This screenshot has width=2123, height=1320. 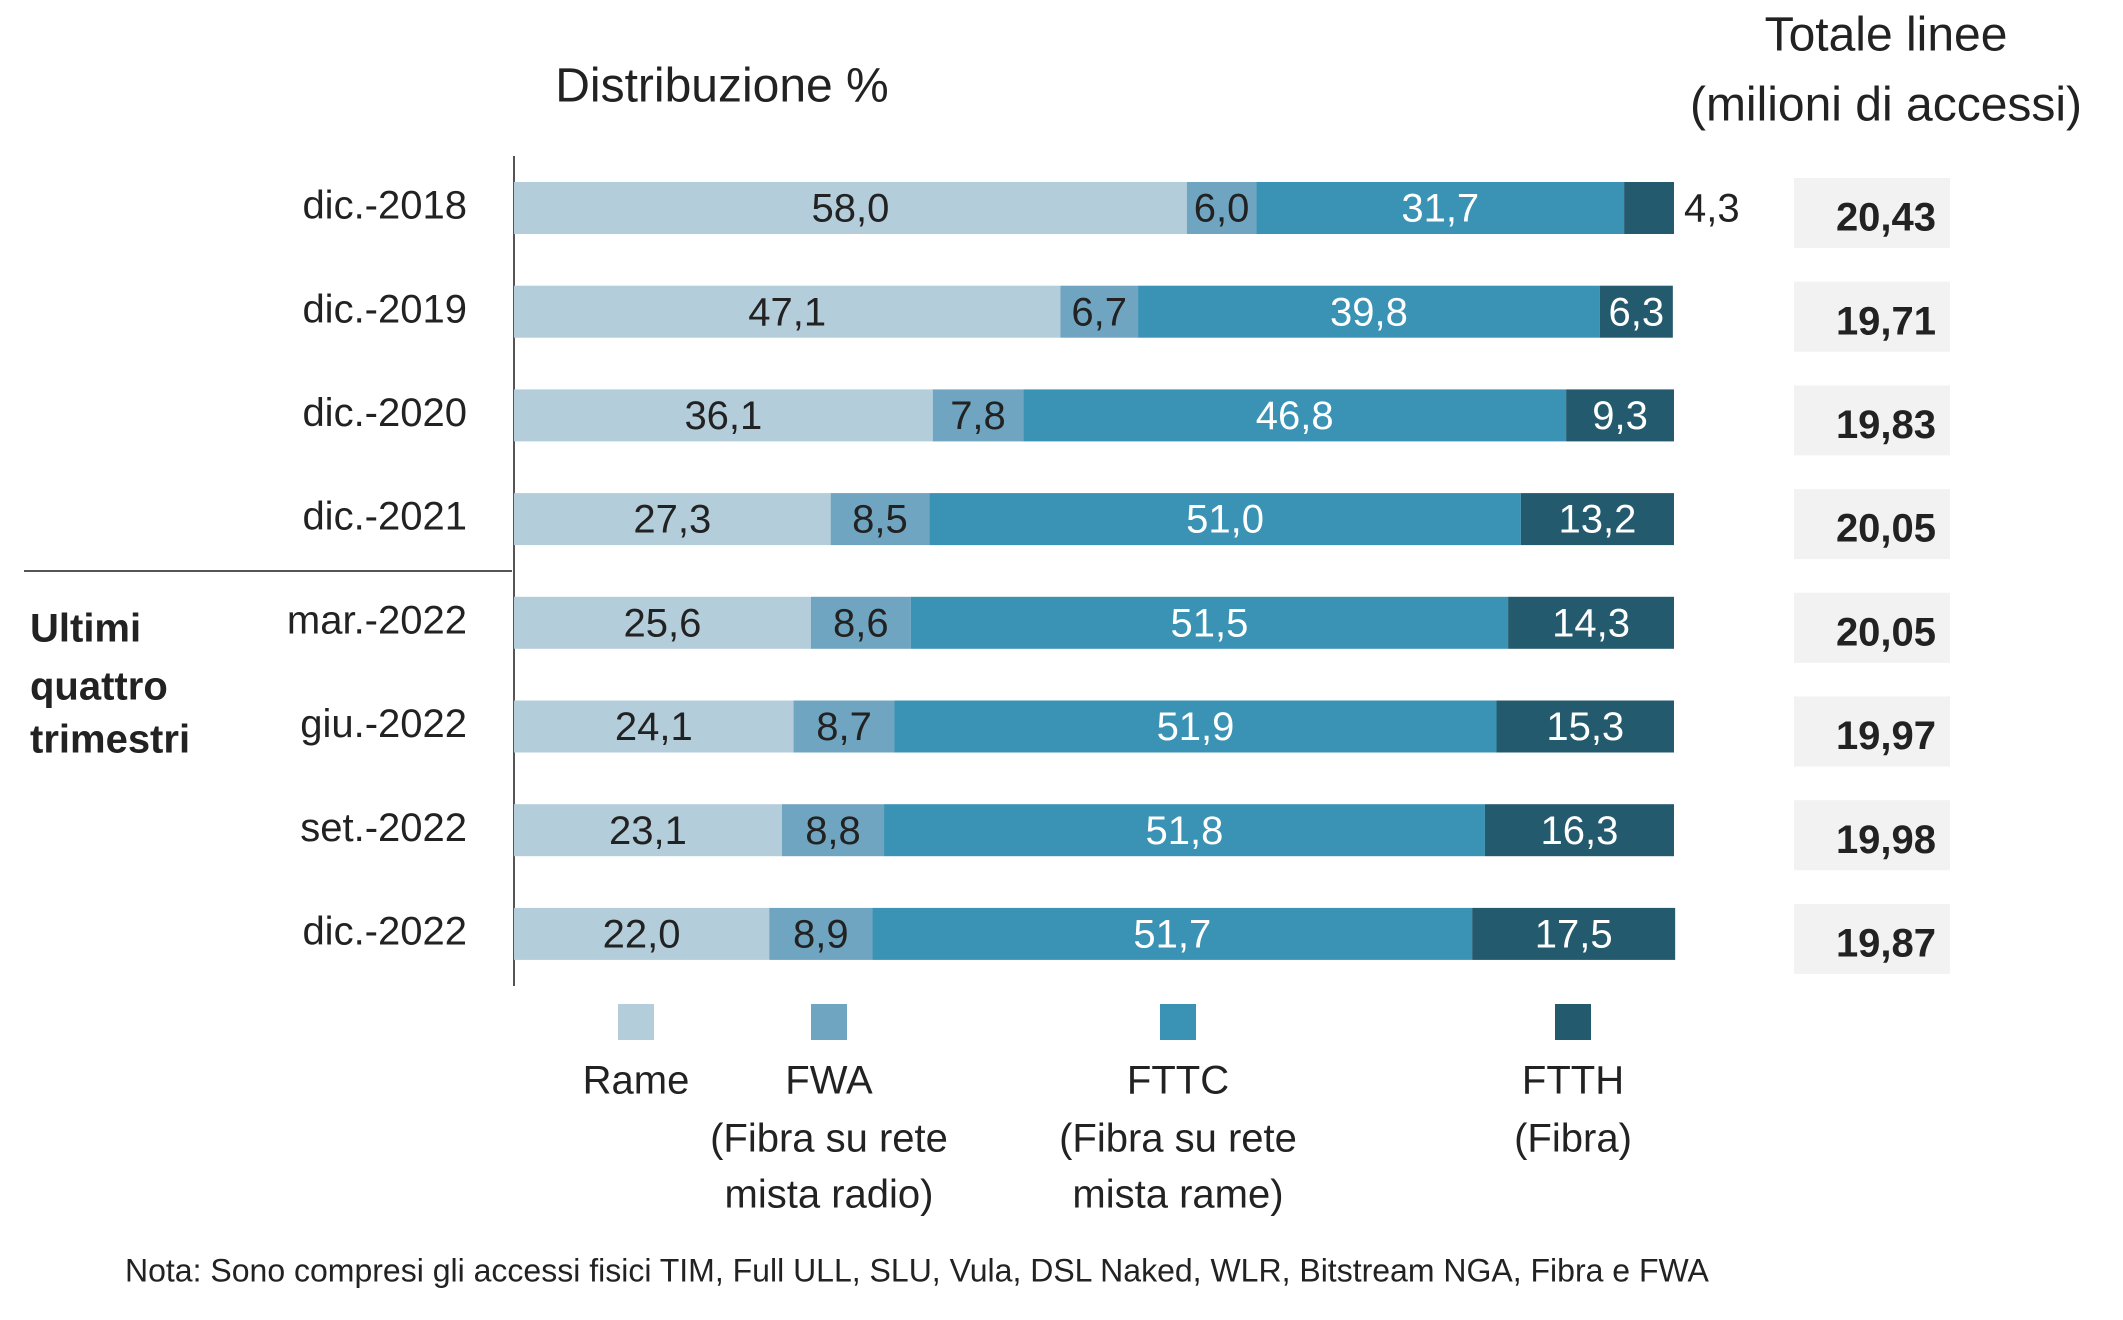 What do you see at coordinates (384, 206) in the screenshot?
I see `category-label: dic.-2018` at bounding box center [384, 206].